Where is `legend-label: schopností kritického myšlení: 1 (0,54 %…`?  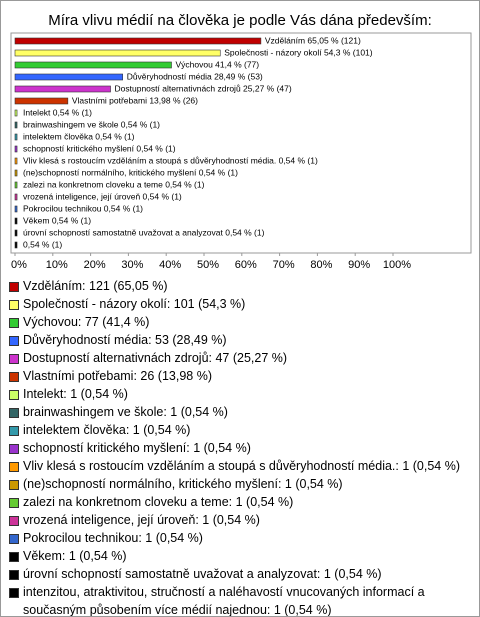 legend-label: schopností kritického myšlení: 1 (0,54 %… is located at coordinates (137, 448).